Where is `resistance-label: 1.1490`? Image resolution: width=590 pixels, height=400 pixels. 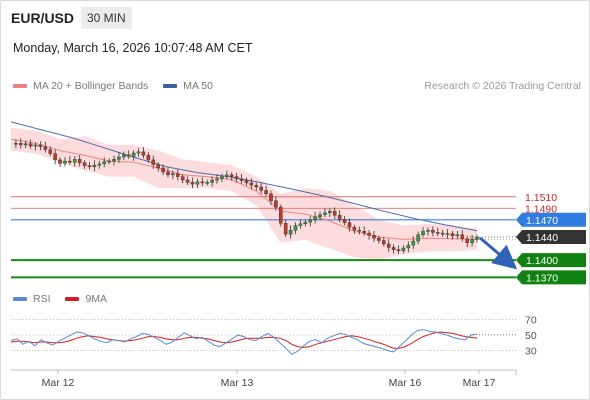 resistance-label: 1.1490 is located at coordinates (541, 209).